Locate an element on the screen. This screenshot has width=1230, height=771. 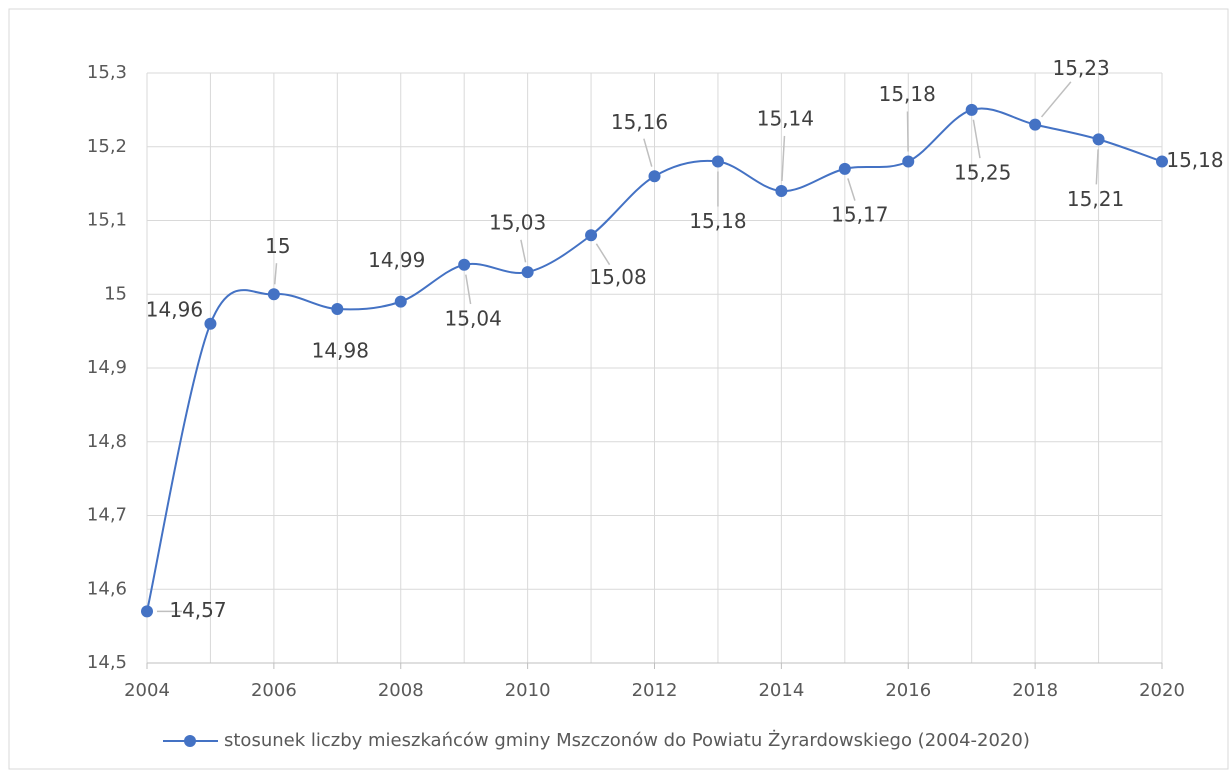
data-label: 15,03 is located at coordinates (517, 223).